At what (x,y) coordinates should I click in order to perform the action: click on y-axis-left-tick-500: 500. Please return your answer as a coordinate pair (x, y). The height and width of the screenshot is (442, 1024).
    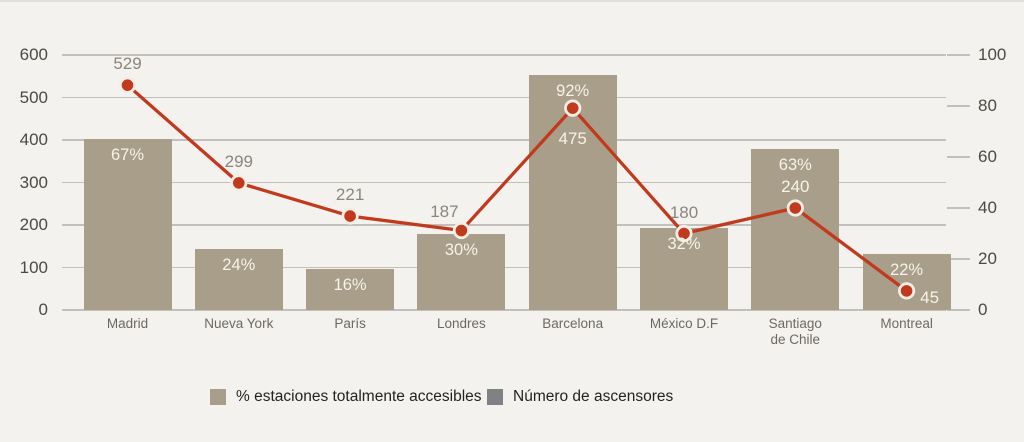
    Looking at the image, I should click on (33, 97).